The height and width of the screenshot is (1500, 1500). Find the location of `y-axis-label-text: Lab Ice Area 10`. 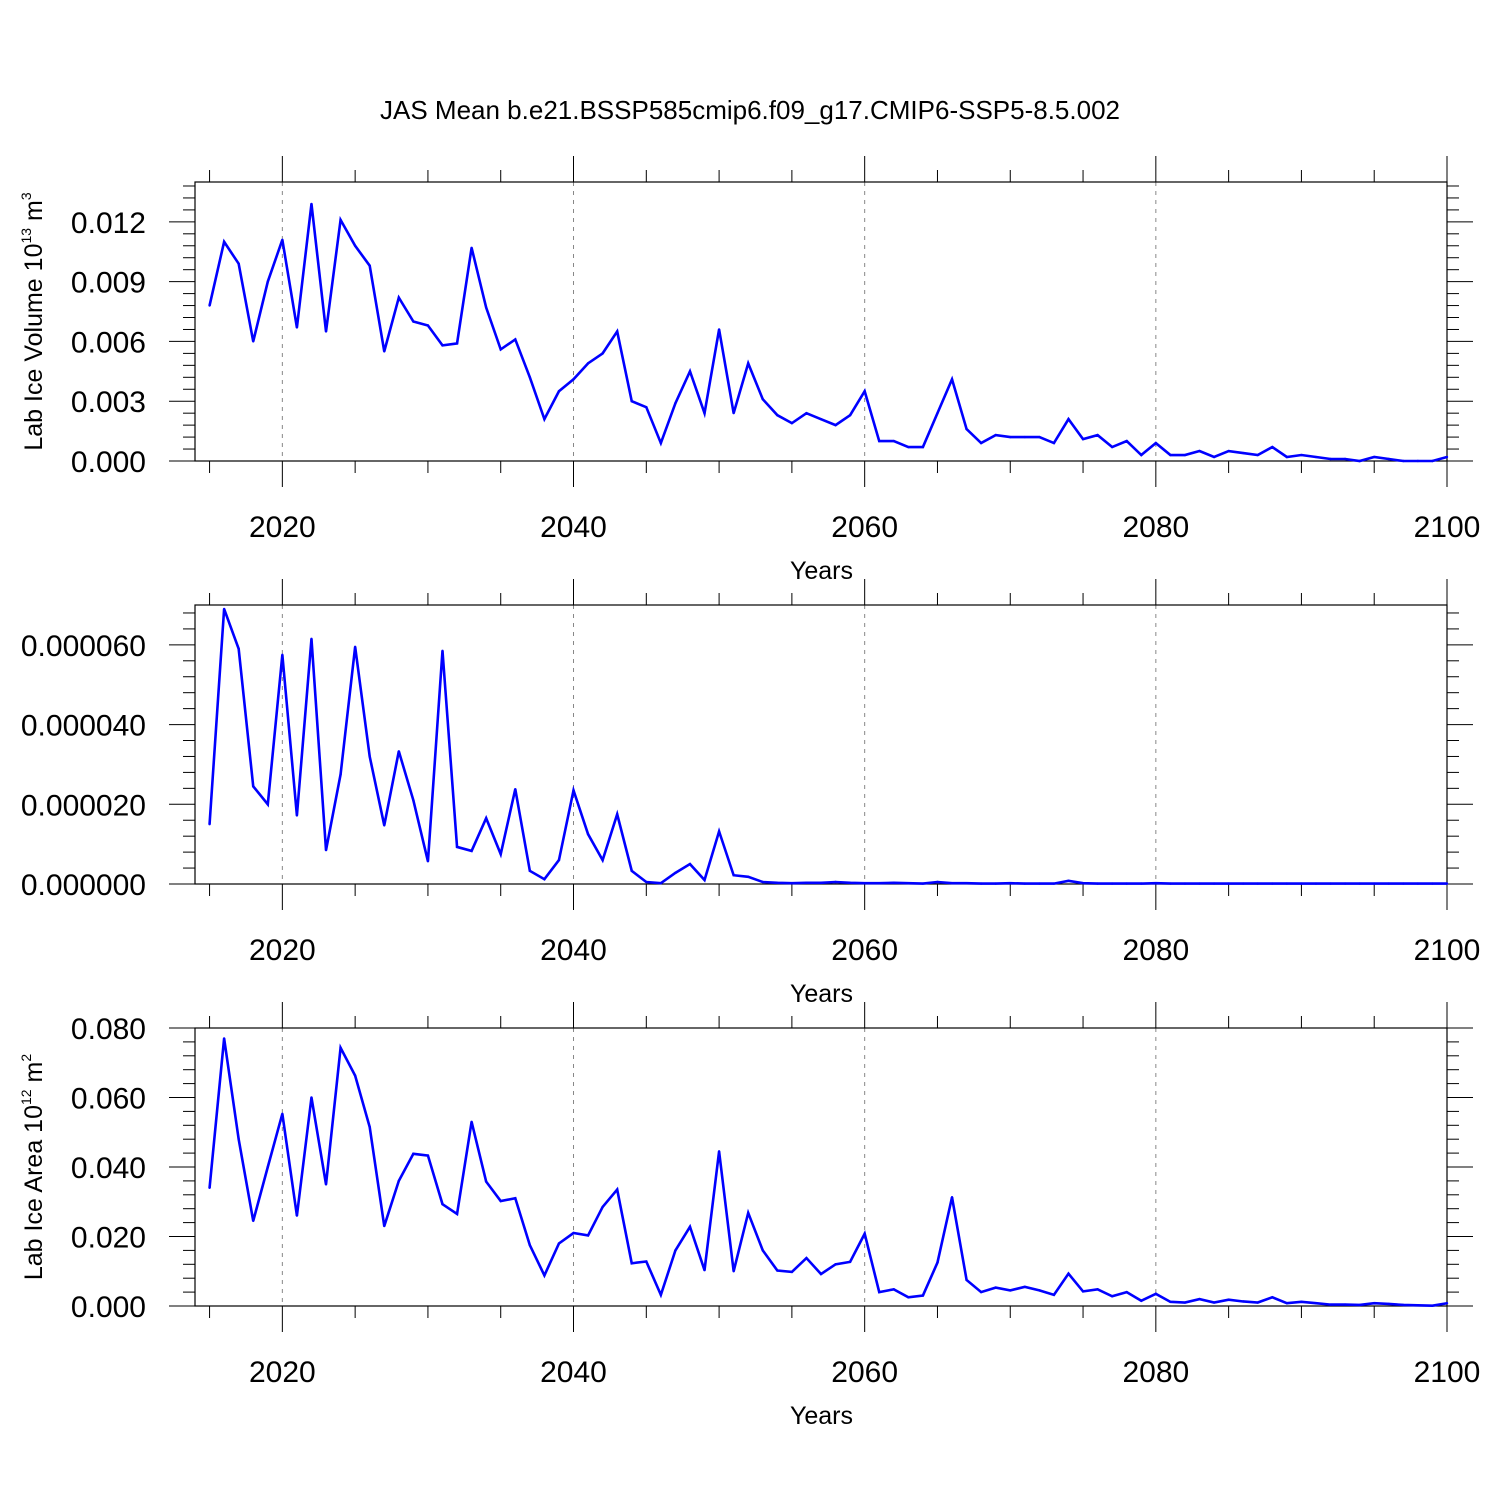

y-axis-label-text: Lab Ice Area 10 is located at coordinates (34, 1192).